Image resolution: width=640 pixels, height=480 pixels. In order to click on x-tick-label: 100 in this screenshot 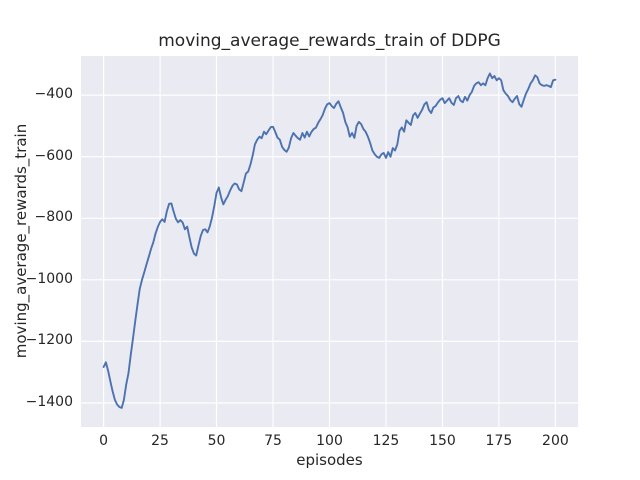, I will do `click(329, 441)`.